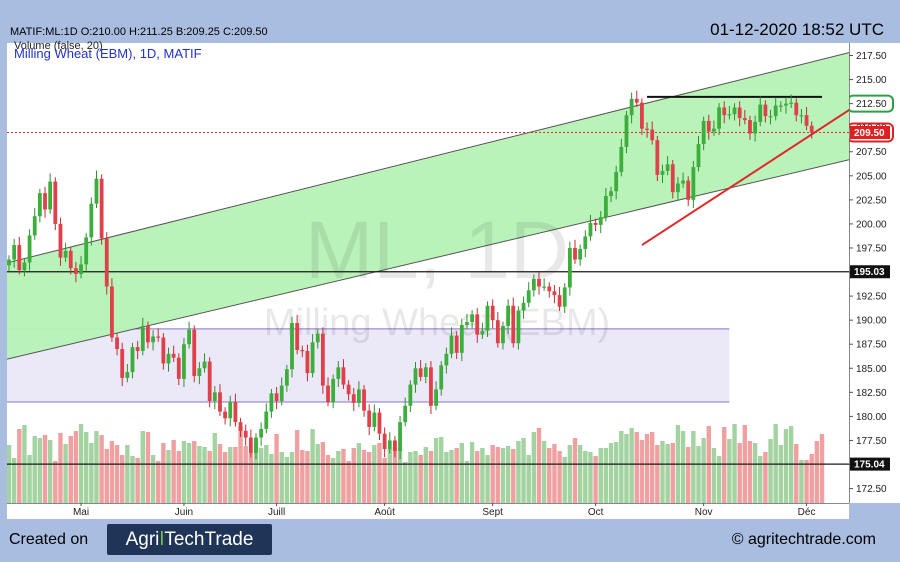 The image size is (900, 562). Describe the element at coordinates (428, 511) in the screenshot. I see `time-axis: Mai Juin Juill Août Sept Oct Nov Déc` at that location.